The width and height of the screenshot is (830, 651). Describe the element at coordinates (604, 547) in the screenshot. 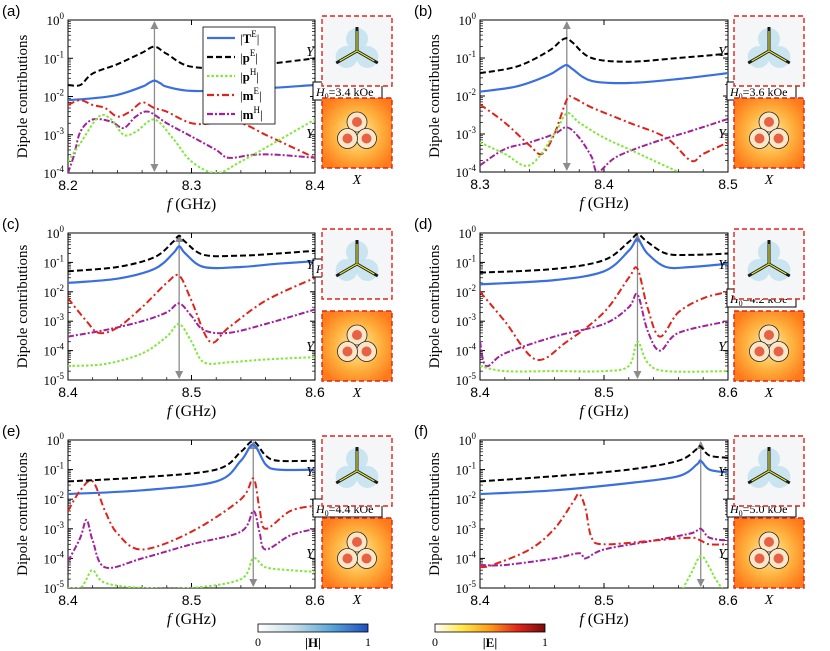

I see `series-mH` at that location.